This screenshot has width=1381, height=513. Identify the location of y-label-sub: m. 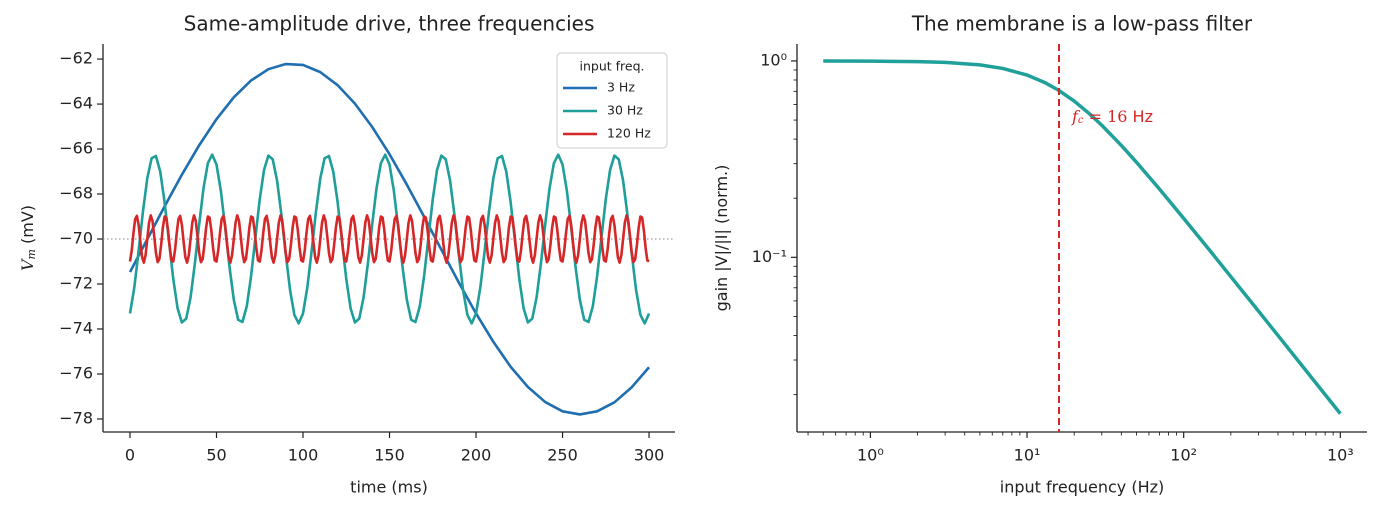
(31, 254).